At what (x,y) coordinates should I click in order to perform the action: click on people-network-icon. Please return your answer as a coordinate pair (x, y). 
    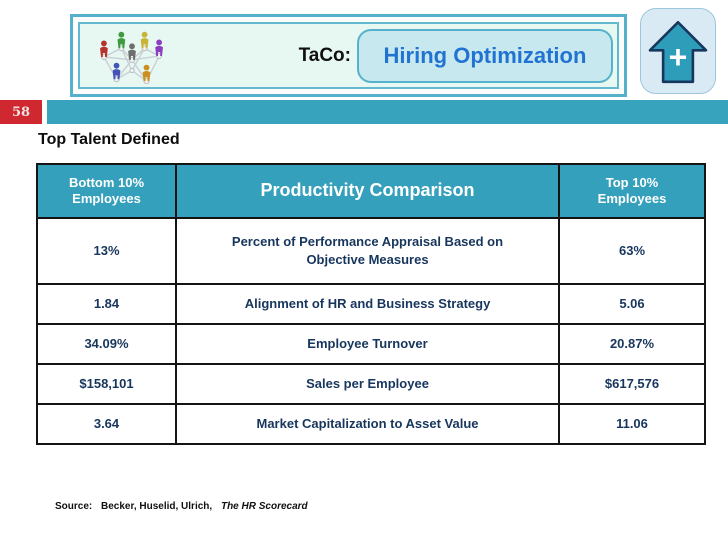
    Looking at the image, I should click on (131, 58).